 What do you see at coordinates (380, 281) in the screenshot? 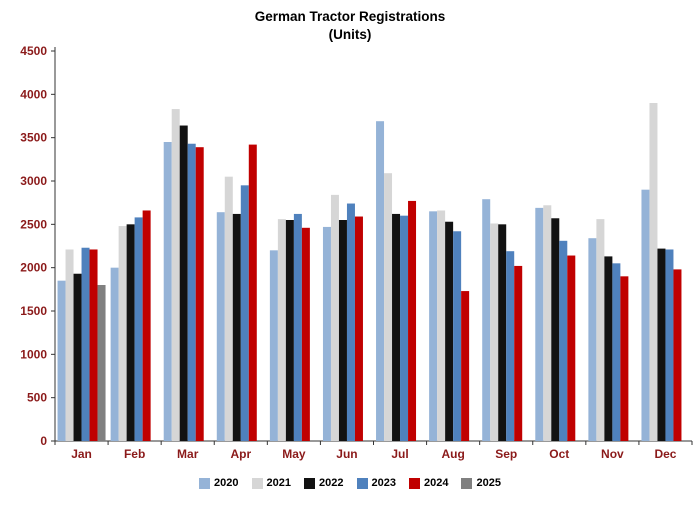
I see `bar-2020-jul` at bounding box center [380, 281].